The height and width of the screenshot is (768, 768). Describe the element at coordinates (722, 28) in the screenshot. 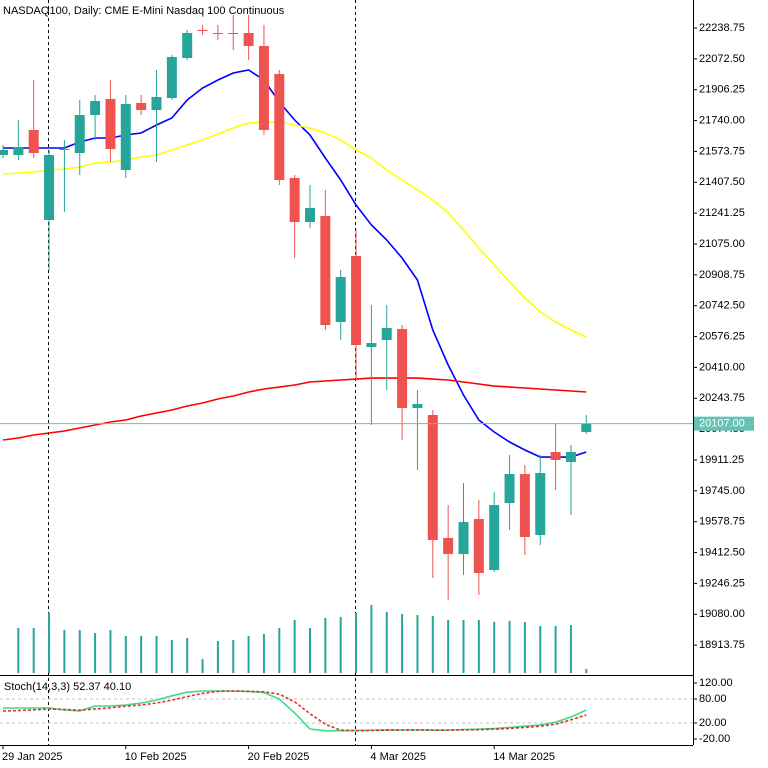

I see `y-tick-label: 22238.75` at that location.